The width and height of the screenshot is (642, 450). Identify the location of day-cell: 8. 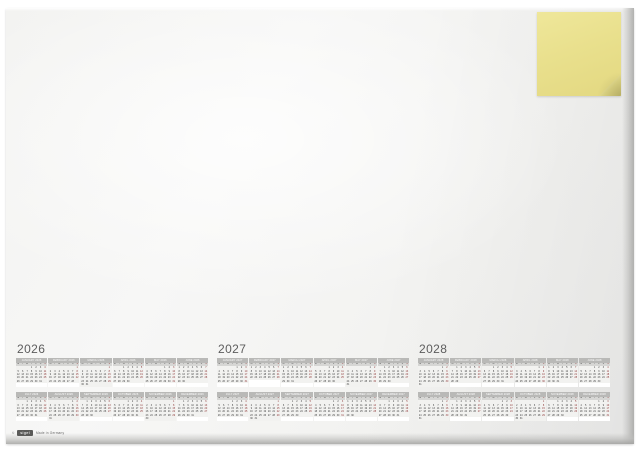
(232, 405).